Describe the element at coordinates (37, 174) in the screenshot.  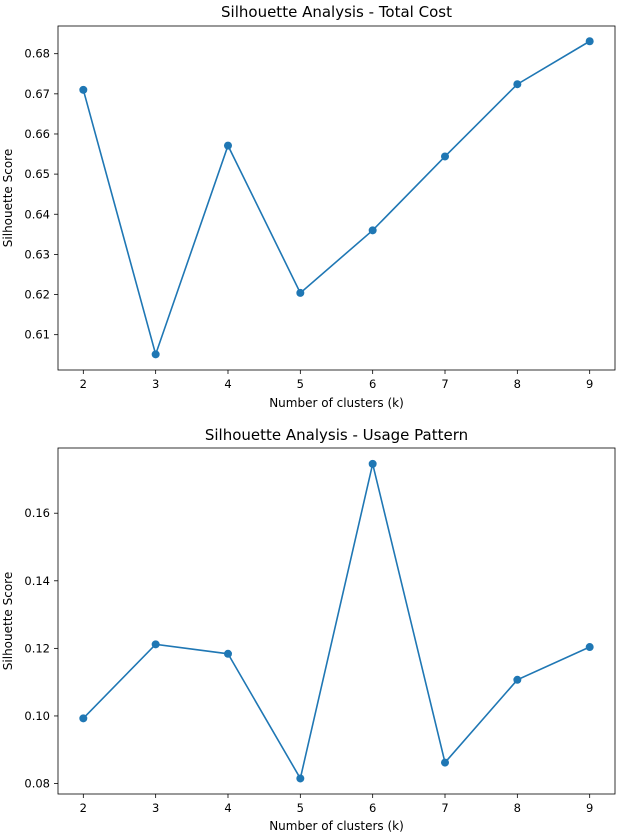
I see `y-tick-label: 0.65` at that location.